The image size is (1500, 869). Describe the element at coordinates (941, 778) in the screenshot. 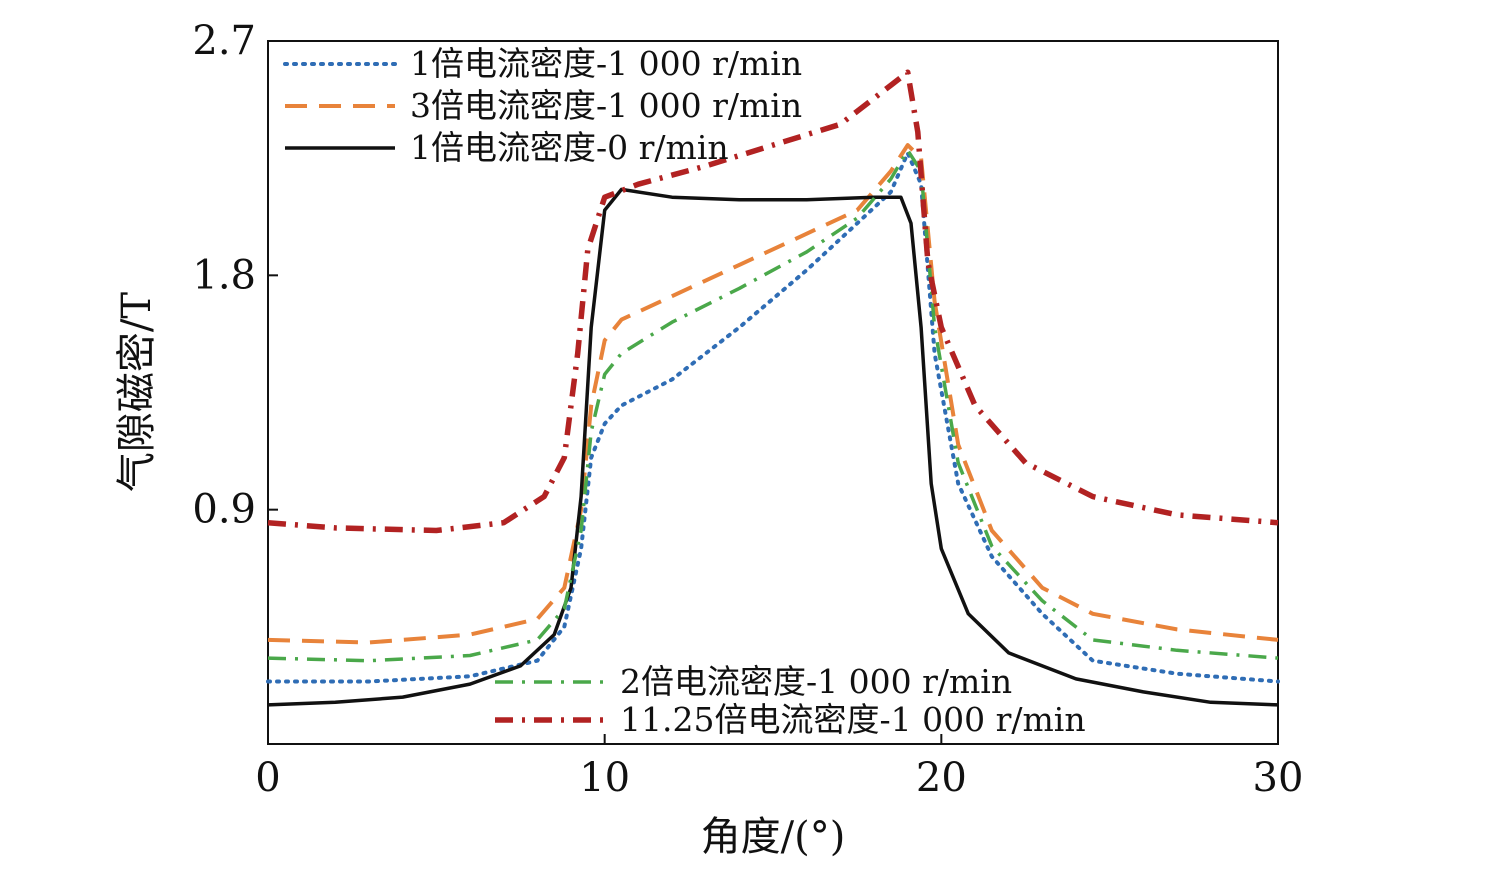

I see `x-tick-label-3: 20` at that location.